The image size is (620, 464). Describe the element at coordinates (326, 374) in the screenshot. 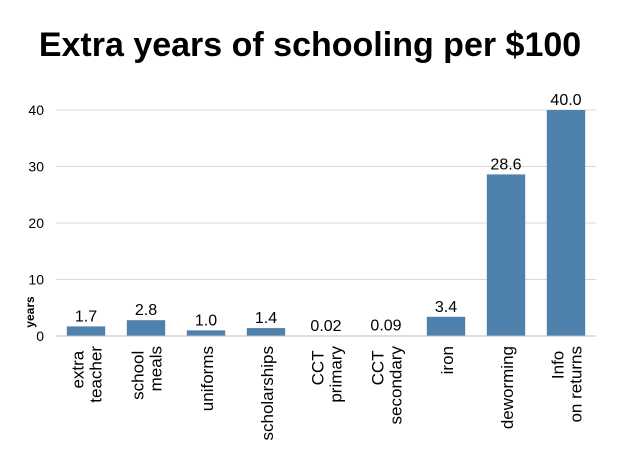

I see `x-tick-label: CCT primary` at that location.